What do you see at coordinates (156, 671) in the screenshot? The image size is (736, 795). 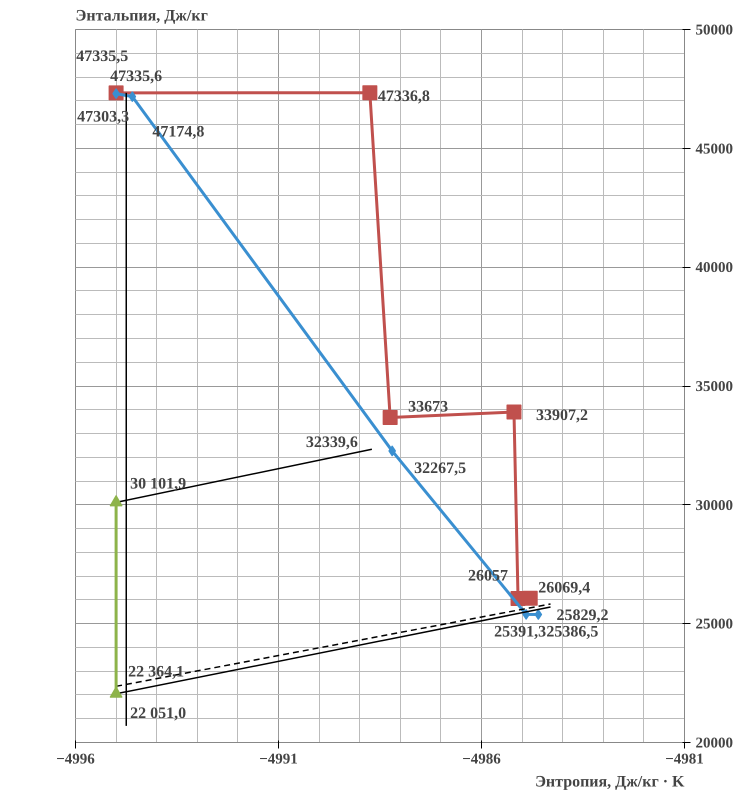 I see `data-label: 22 364,1` at bounding box center [156, 671].